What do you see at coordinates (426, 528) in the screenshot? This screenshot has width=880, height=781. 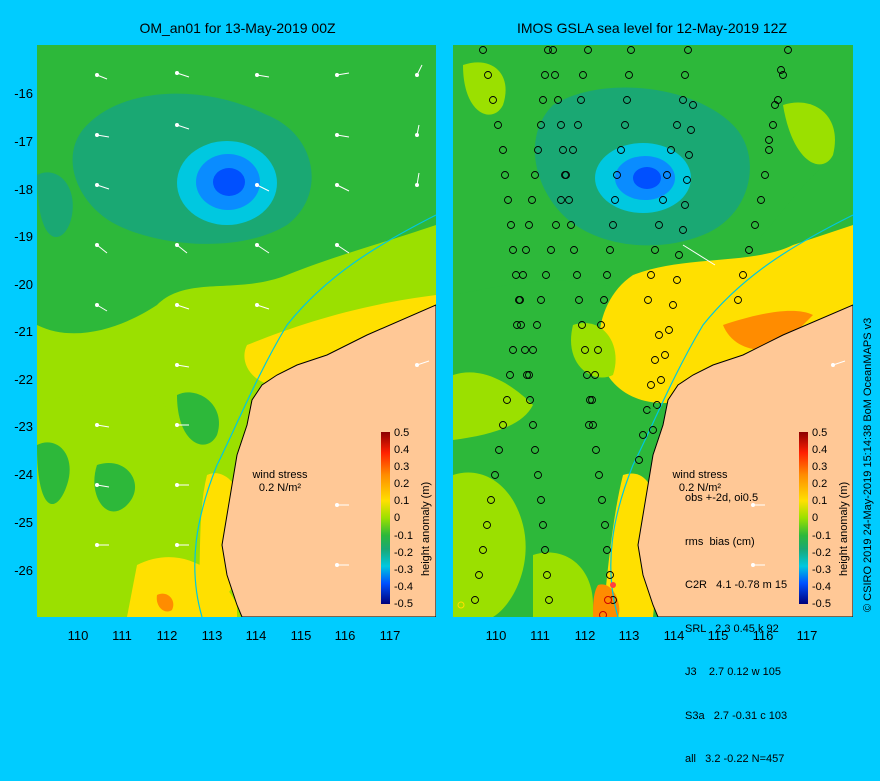 I see `left-colorbar-title: height anomaly (m)` at bounding box center [426, 528].